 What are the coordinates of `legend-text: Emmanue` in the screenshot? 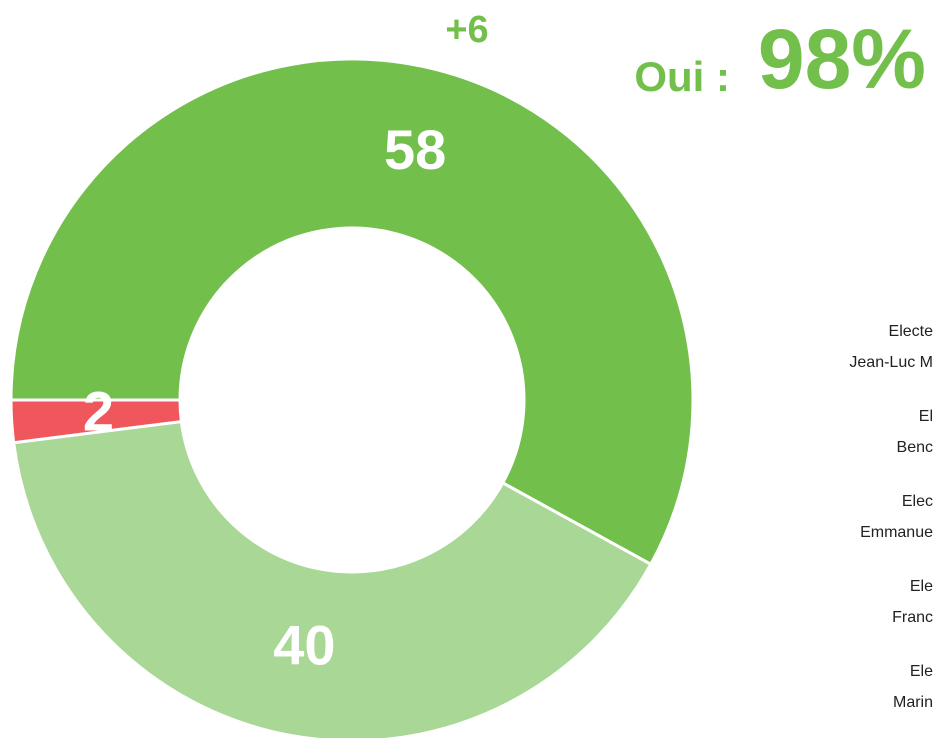 It's located at (896, 532).